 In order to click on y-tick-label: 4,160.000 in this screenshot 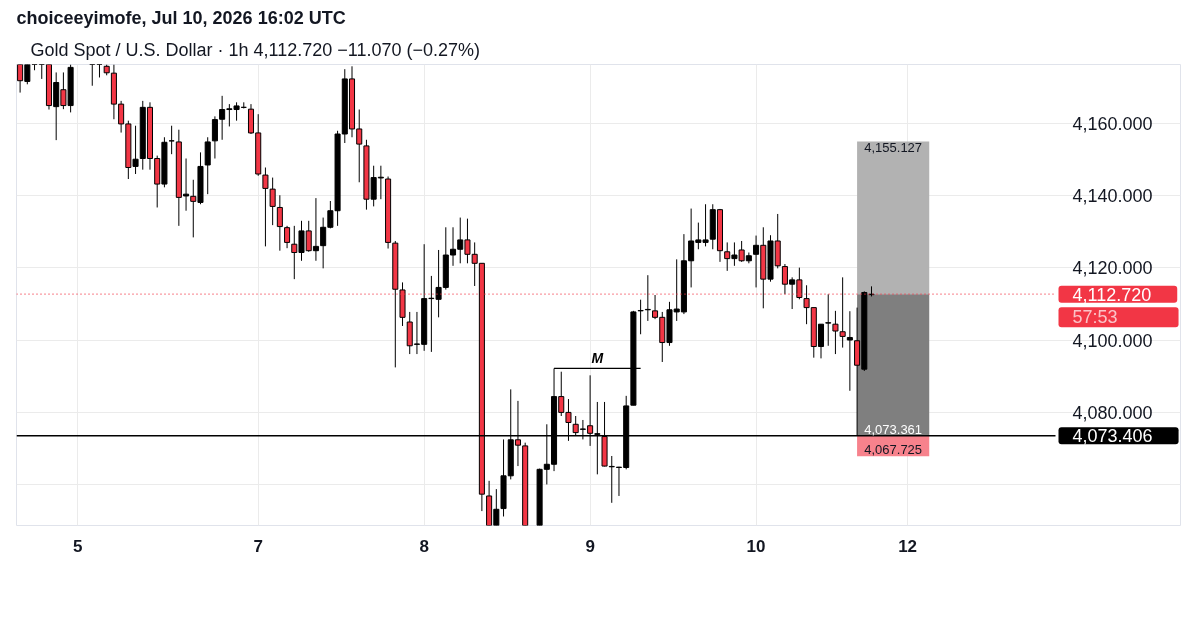, I will do `click(1112, 124)`.